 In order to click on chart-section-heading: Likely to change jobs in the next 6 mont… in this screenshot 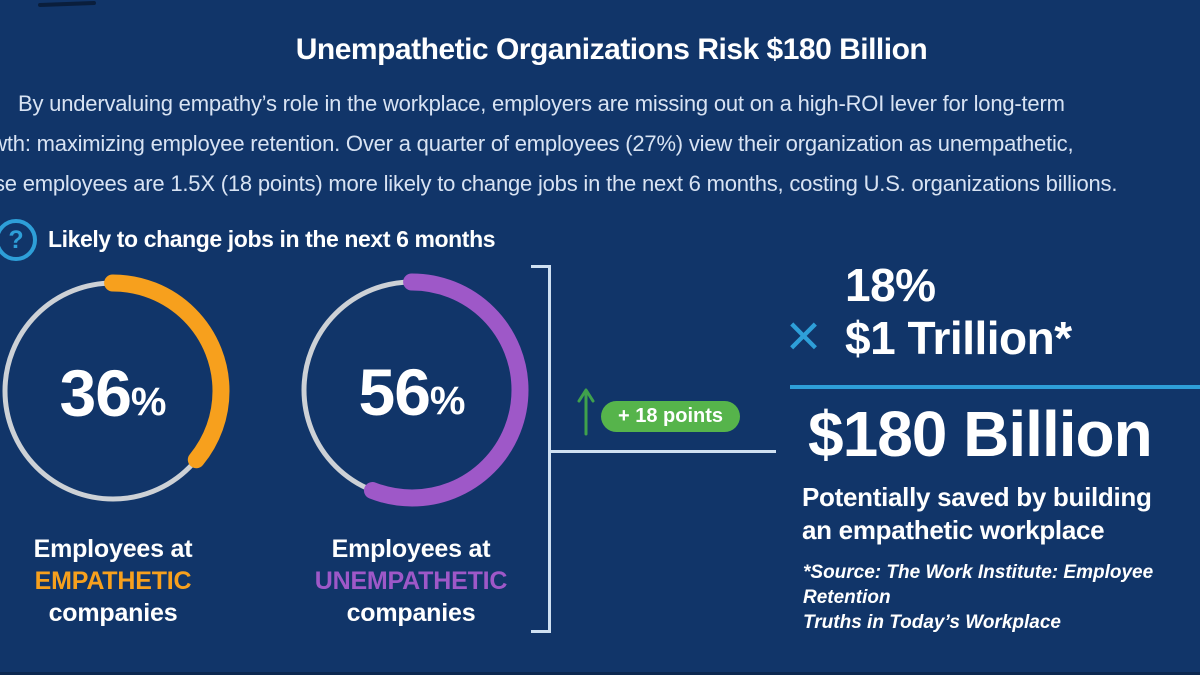, I will do `click(272, 239)`.